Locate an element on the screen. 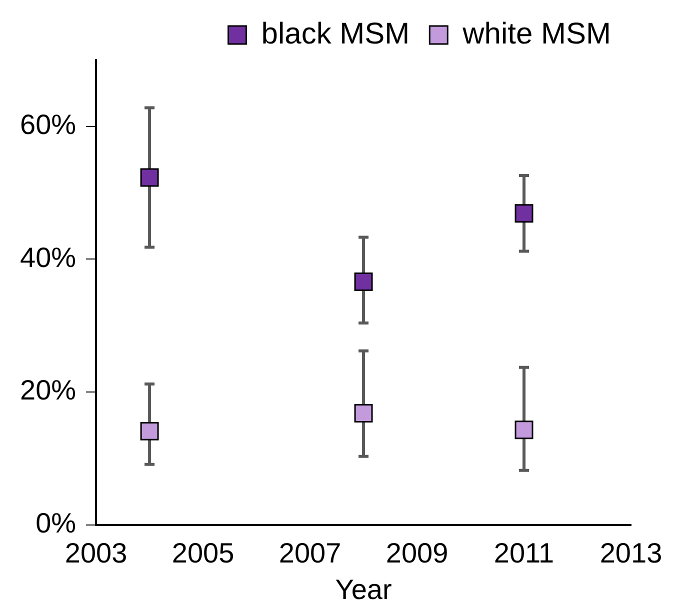  legend-label: white MSM is located at coordinates (536, 33).